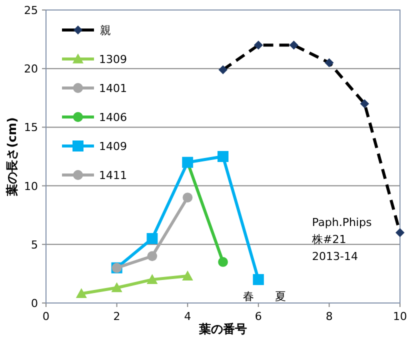 This screenshot has height=343, width=415. What do you see at coordinates (188, 316) in the screenshot?
I see `x-tick-label: 4` at bounding box center [188, 316].